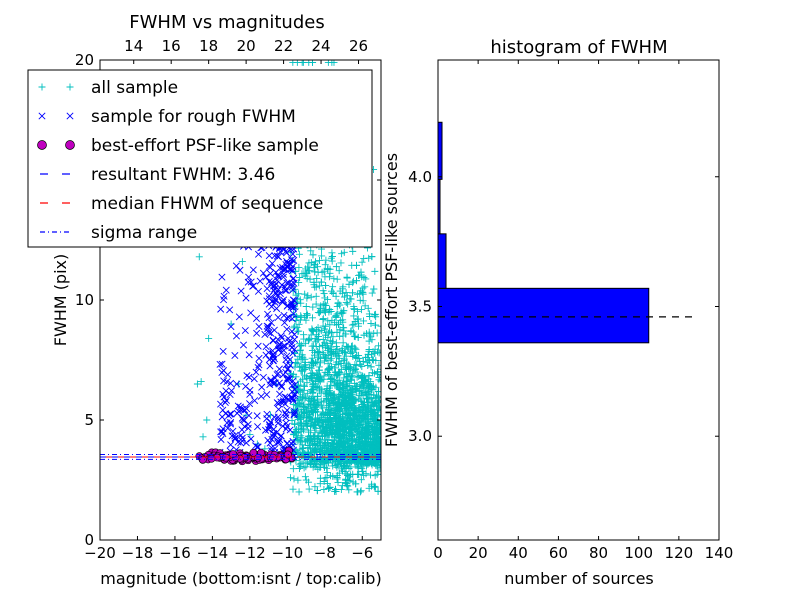 This screenshot has width=800, height=604. Describe the element at coordinates (42, 145) in the screenshot. I see `legend-marker-circle` at that location.